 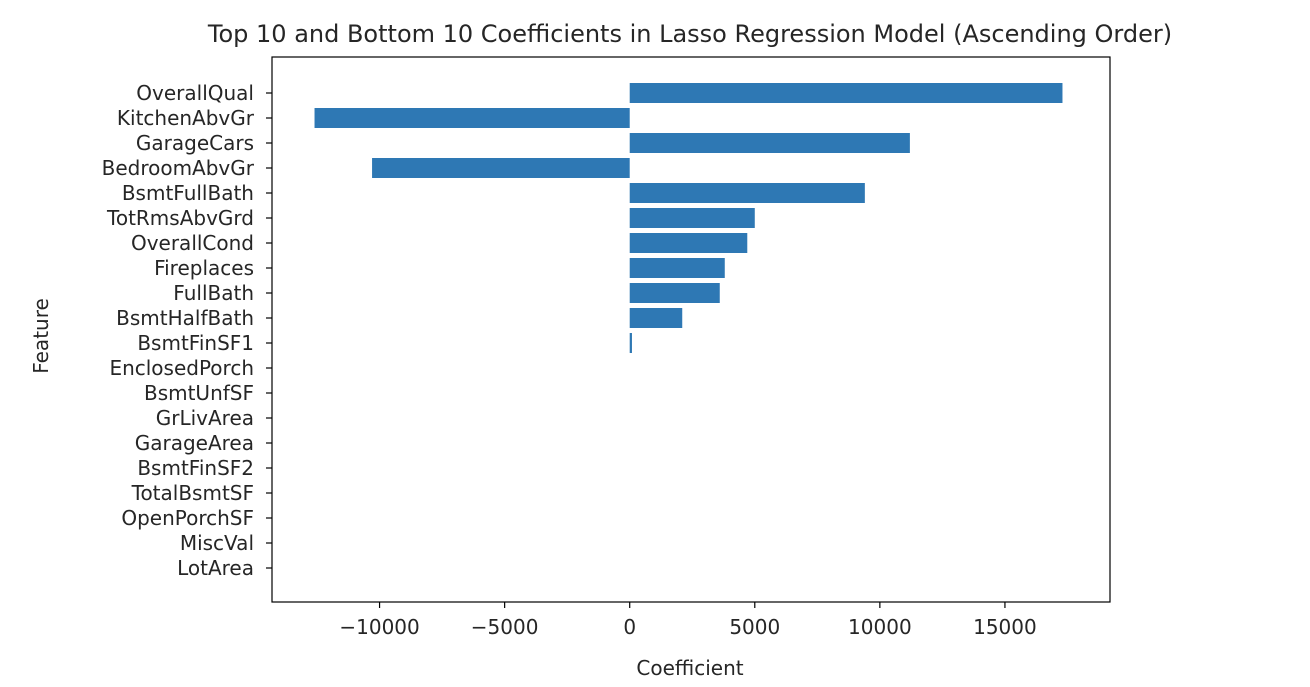 What do you see at coordinates (205, 418) in the screenshot?
I see `y-tick-label: GrLivArea` at bounding box center [205, 418].